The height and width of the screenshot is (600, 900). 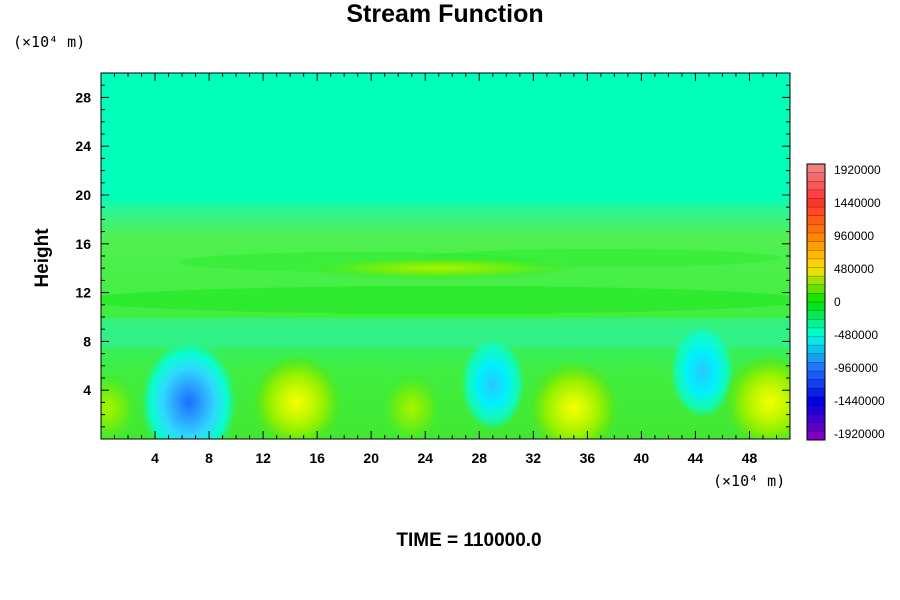 I want to click on colorbar-label: -960000, so click(x=856, y=368).